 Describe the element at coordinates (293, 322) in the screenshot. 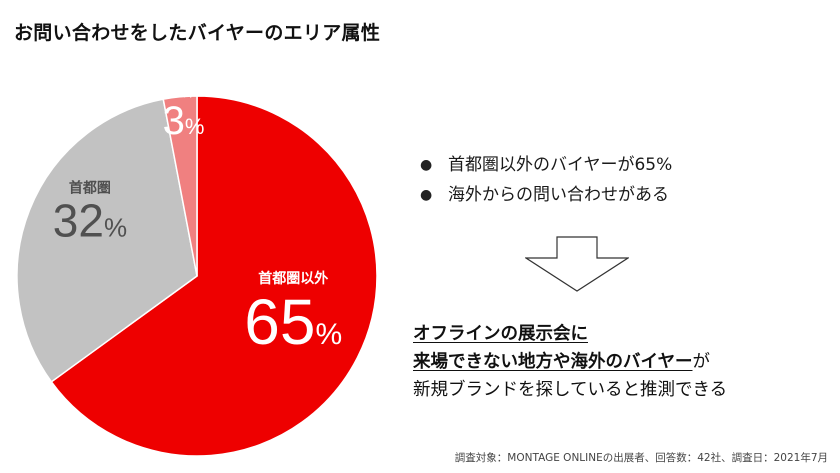

I see `slice-value: 65%` at that location.